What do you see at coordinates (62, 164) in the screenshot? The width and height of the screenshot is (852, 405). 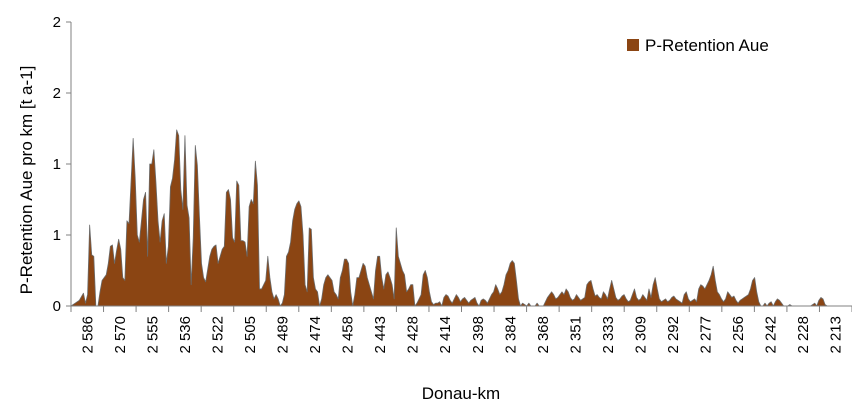 I see `y-axis: 0 1 1 2 2` at bounding box center [62, 164].